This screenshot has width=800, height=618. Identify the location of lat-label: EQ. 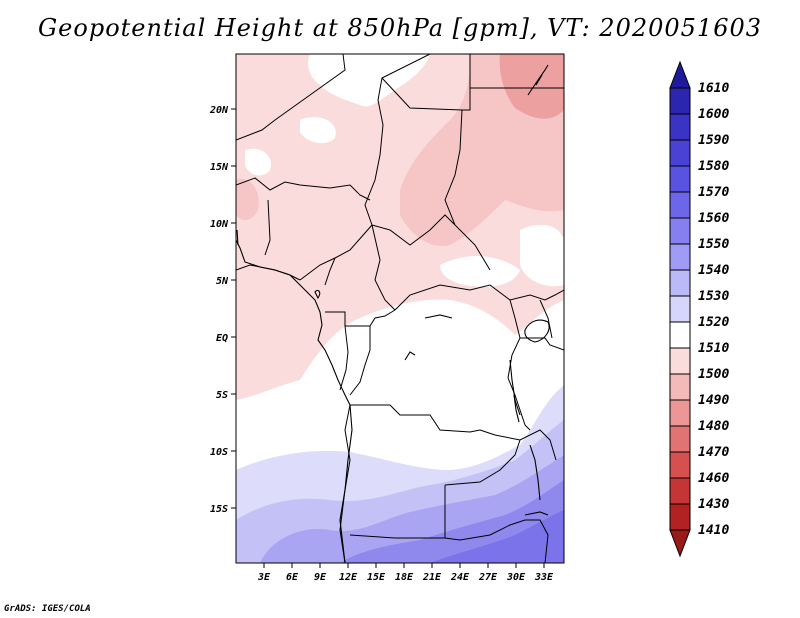
(222, 338).